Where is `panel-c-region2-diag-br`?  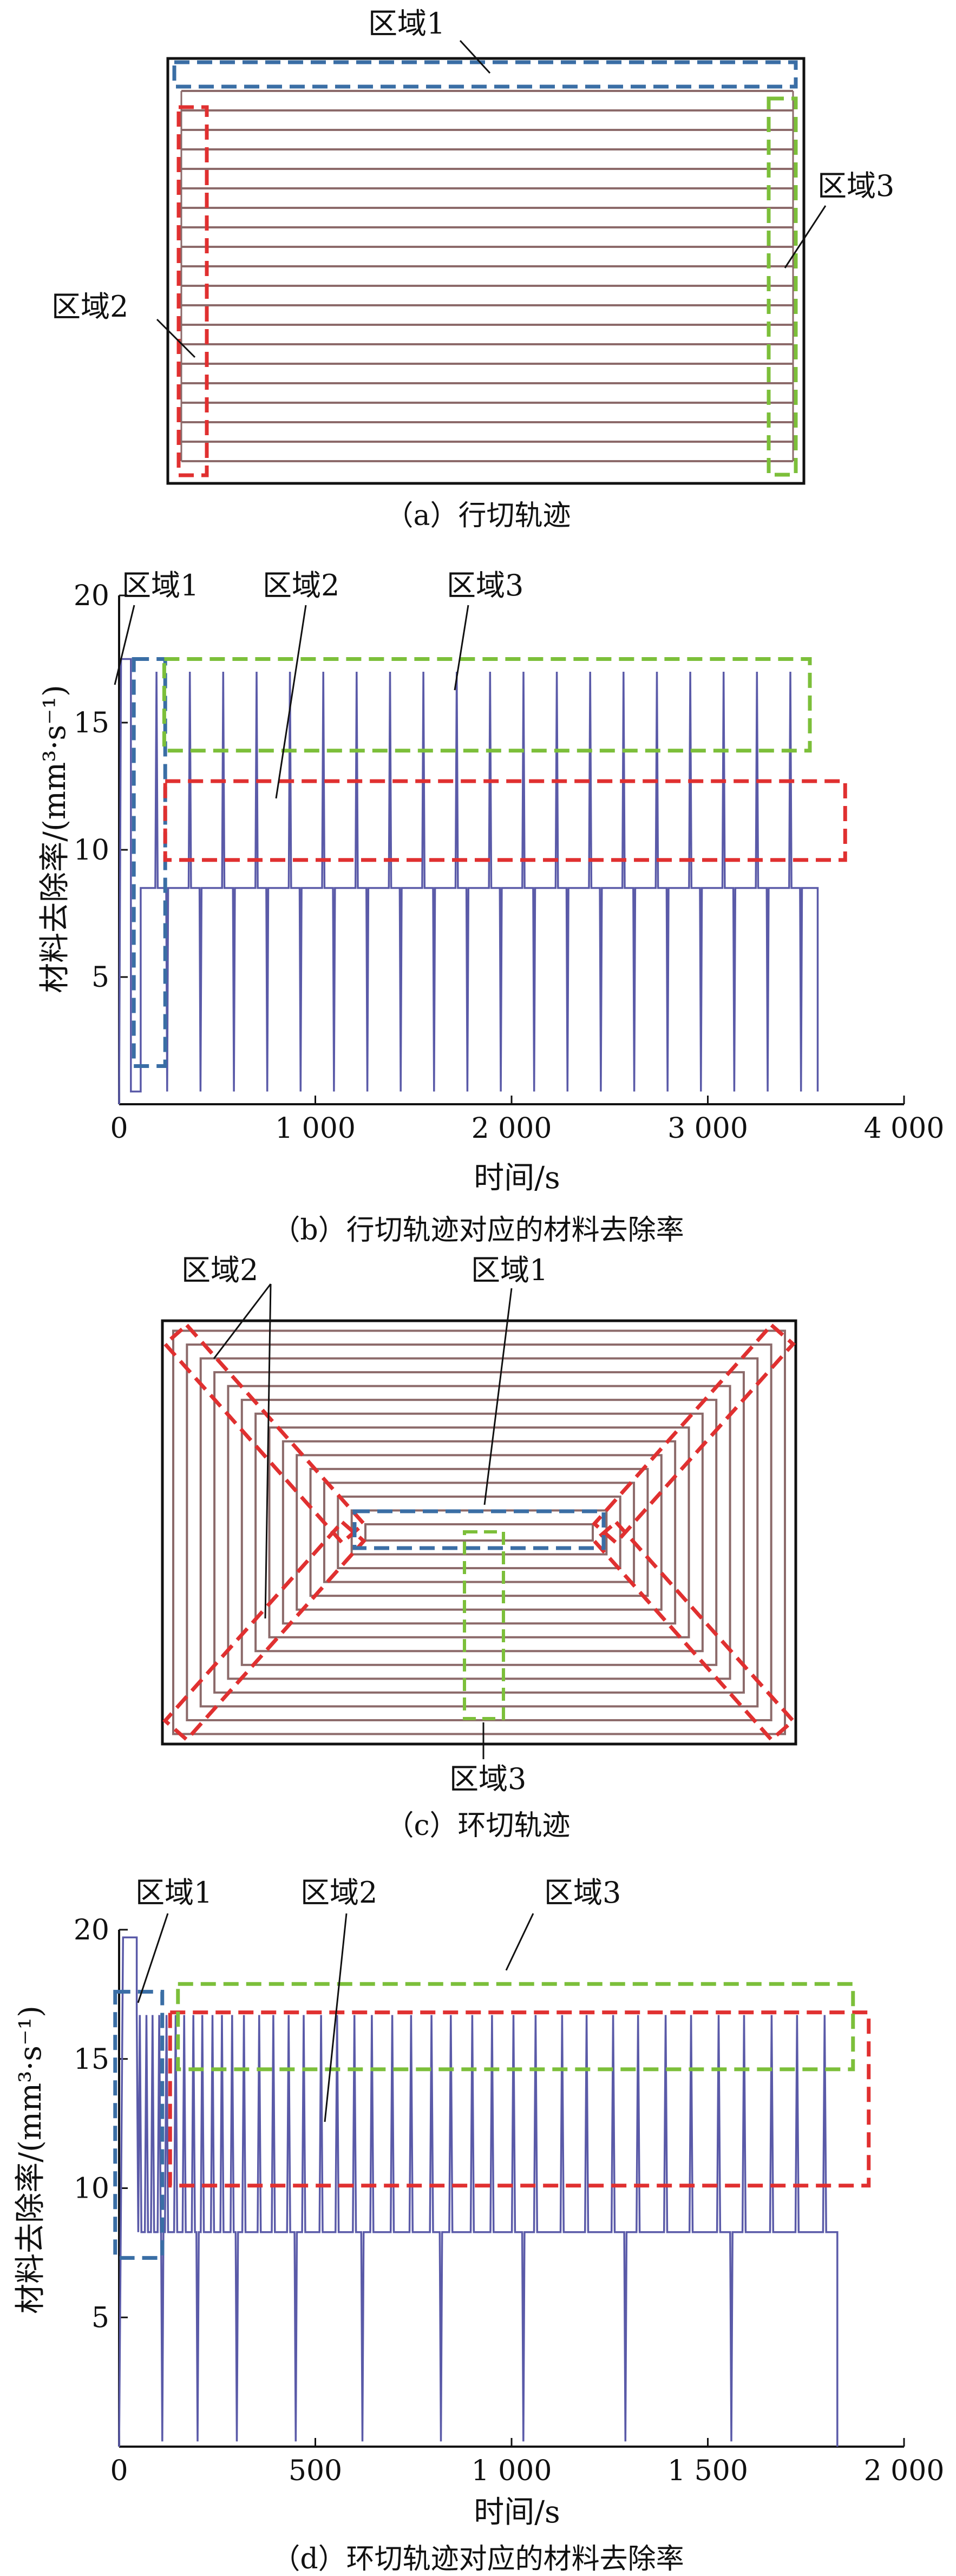 panel-c-region2-diag-br is located at coordinates (694, 1631).